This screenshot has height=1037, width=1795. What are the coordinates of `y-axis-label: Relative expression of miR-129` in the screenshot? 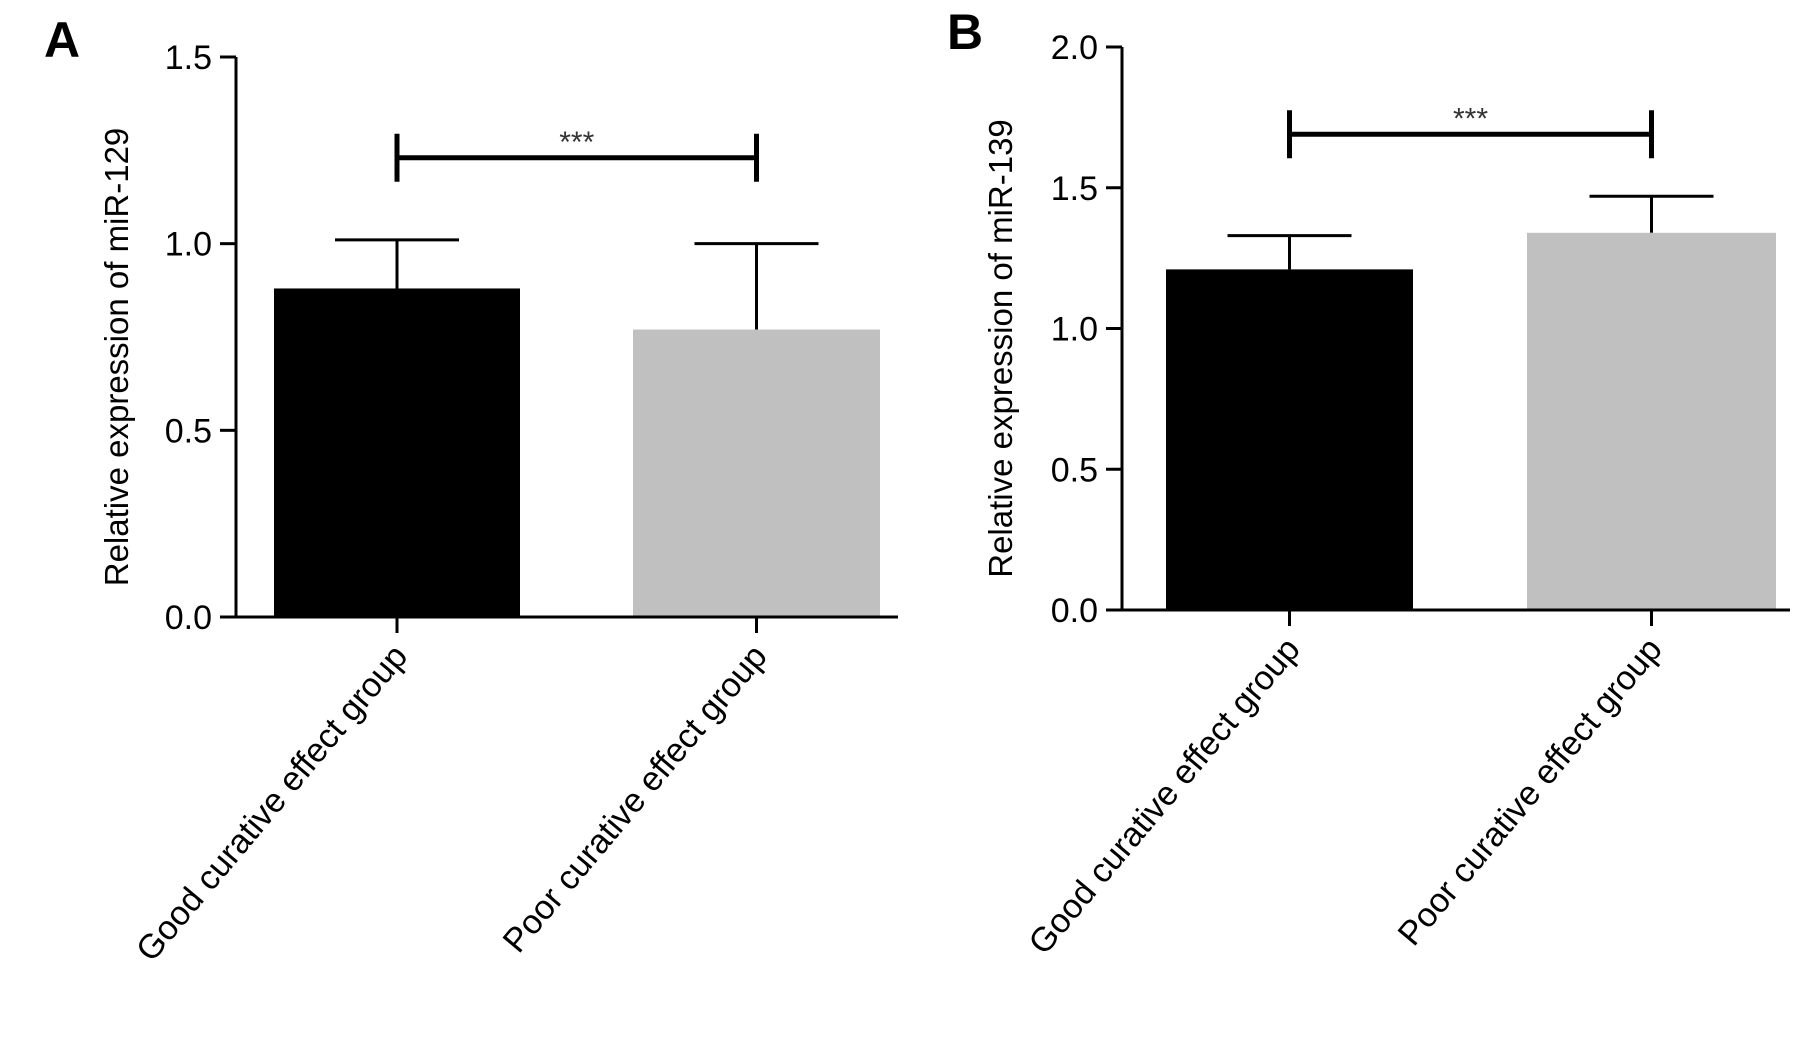 It's located at (116, 357).